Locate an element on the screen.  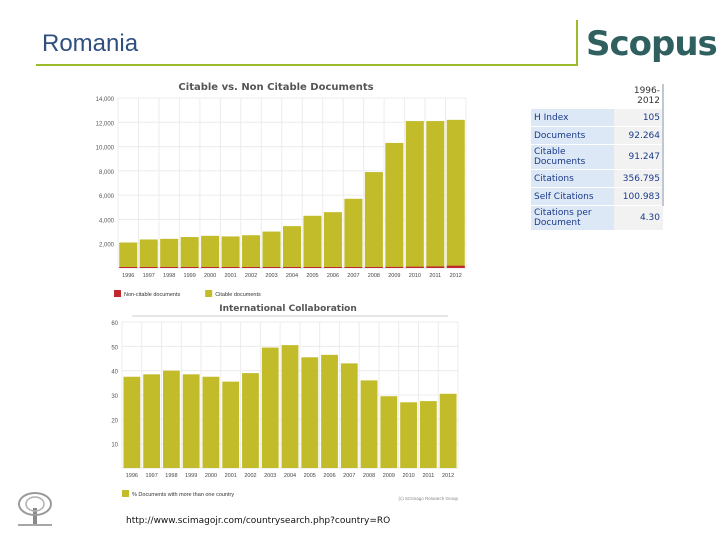
x-tick-label: 2008 is located at coordinates (374, 276).